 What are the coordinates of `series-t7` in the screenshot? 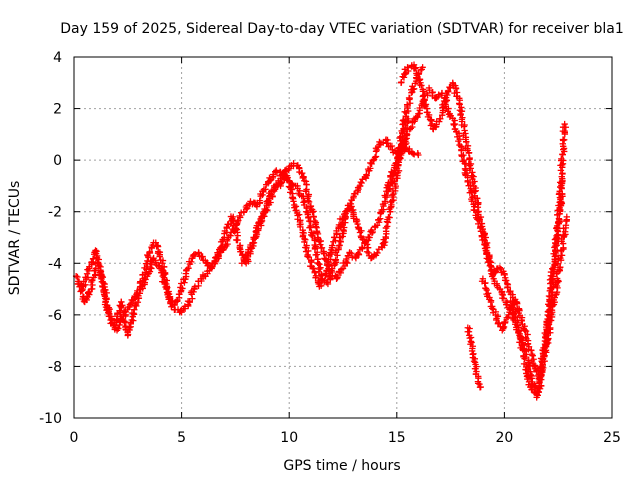 It's located at (474, 357).